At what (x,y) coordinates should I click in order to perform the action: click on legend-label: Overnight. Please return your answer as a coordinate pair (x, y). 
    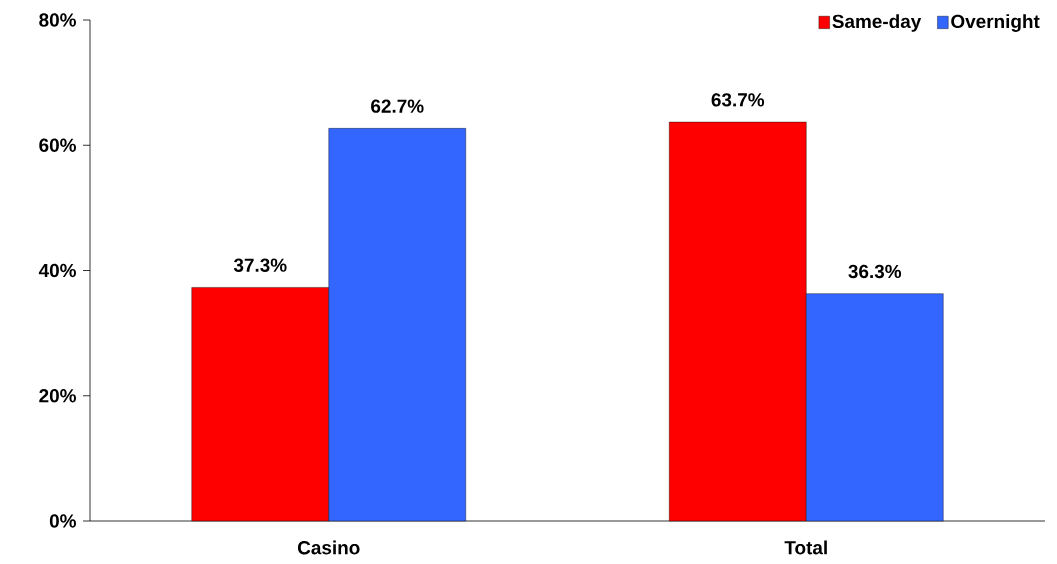
    Looking at the image, I should click on (995, 23).